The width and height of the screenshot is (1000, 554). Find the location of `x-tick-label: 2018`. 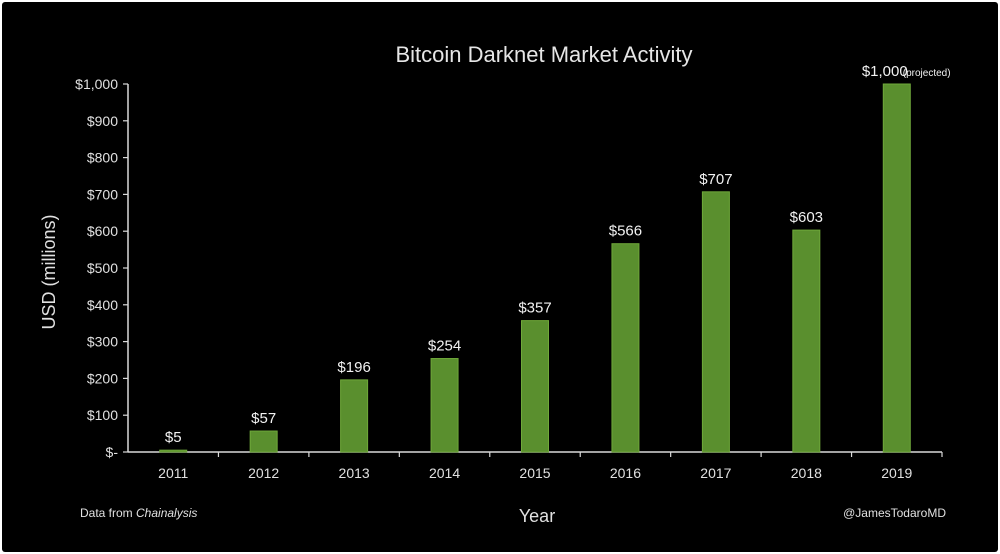

x-tick-label: 2018 is located at coordinates (806, 473).